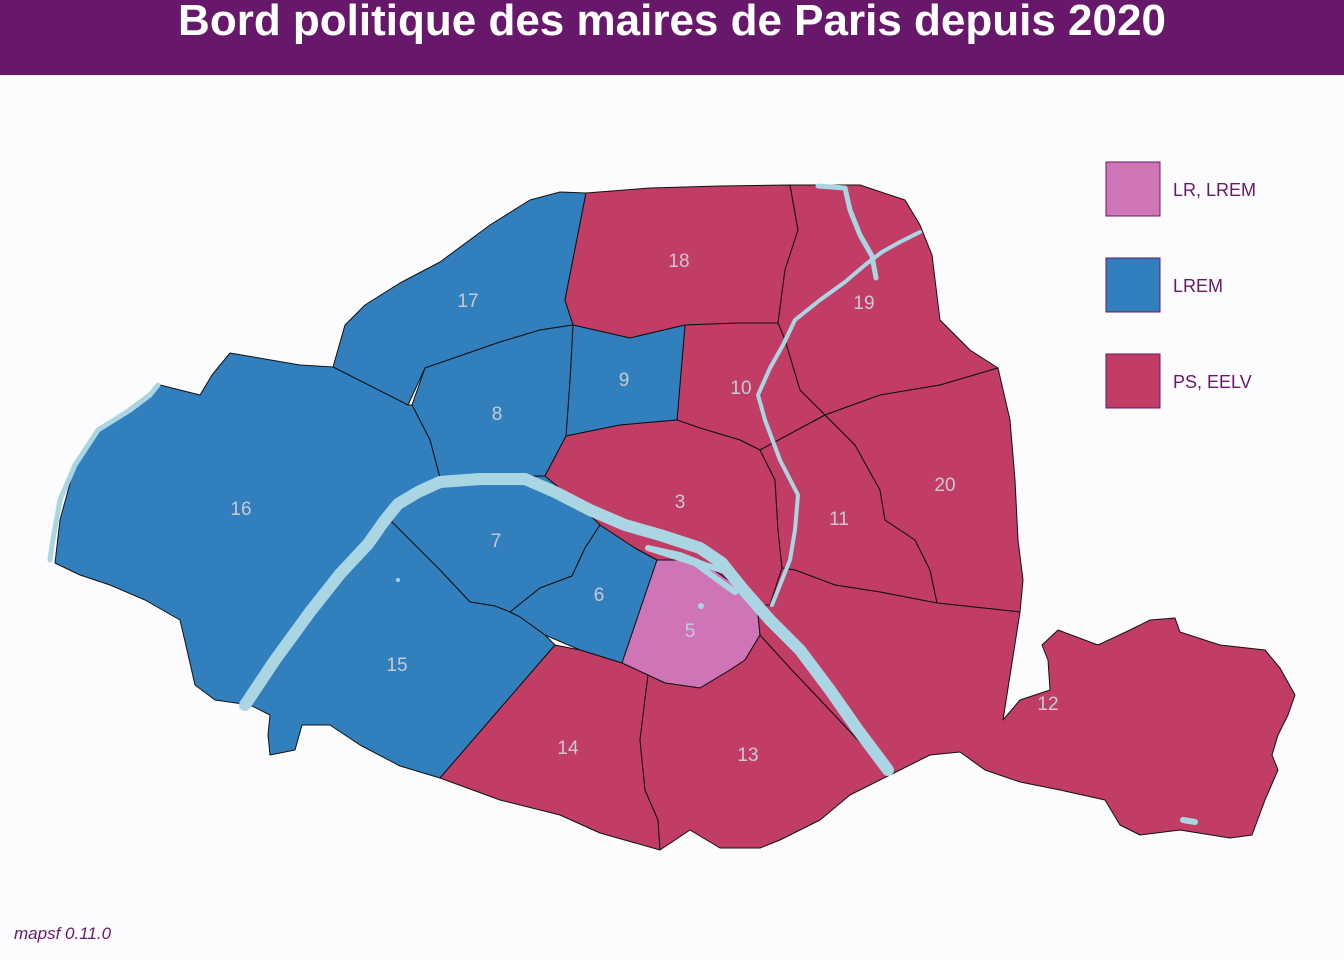  I want to click on label-16: 16, so click(240, 509).